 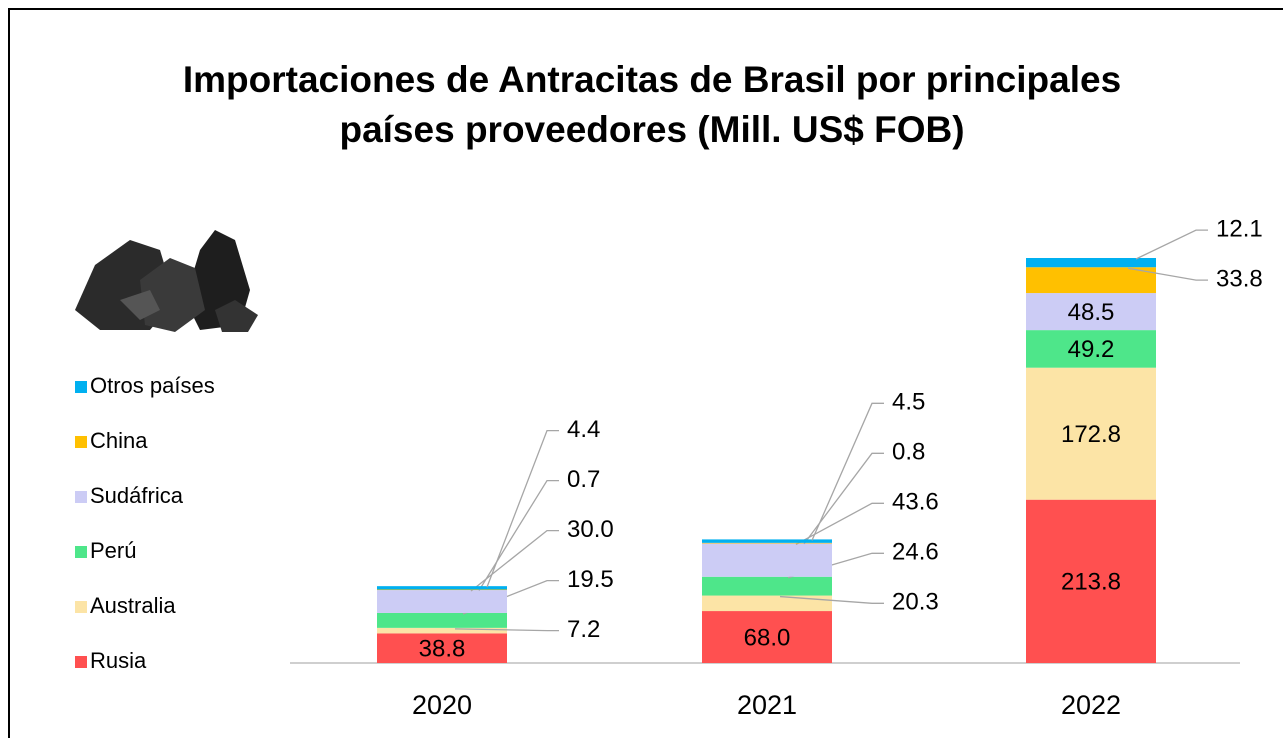 I want to click on value-label: 4.4, so click(x=583, y=429).